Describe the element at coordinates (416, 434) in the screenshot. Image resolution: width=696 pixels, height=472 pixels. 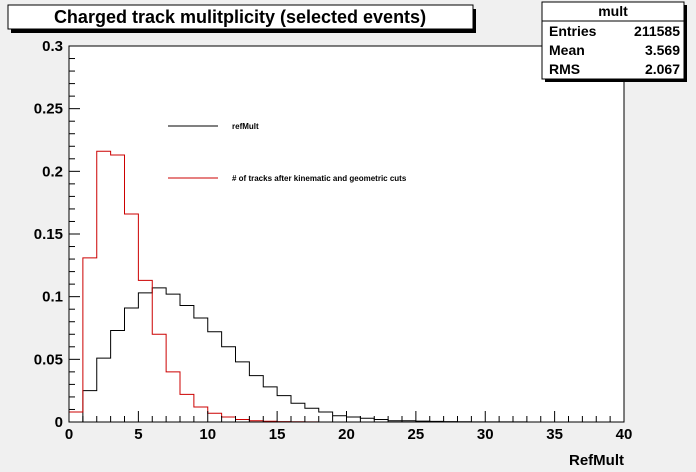
I see `x-tick-label: 25` at that location.